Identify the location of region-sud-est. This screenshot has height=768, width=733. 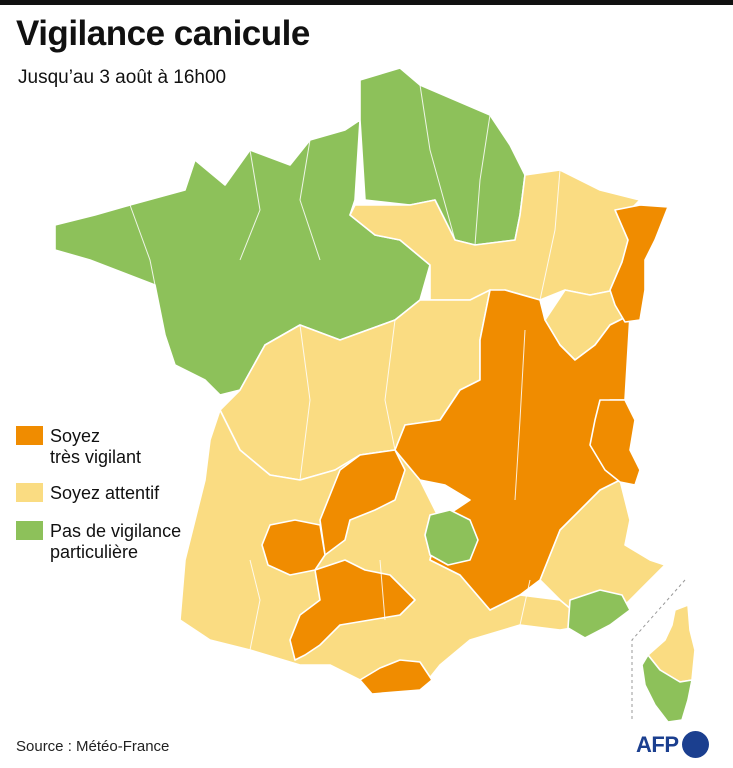
(602, 552).